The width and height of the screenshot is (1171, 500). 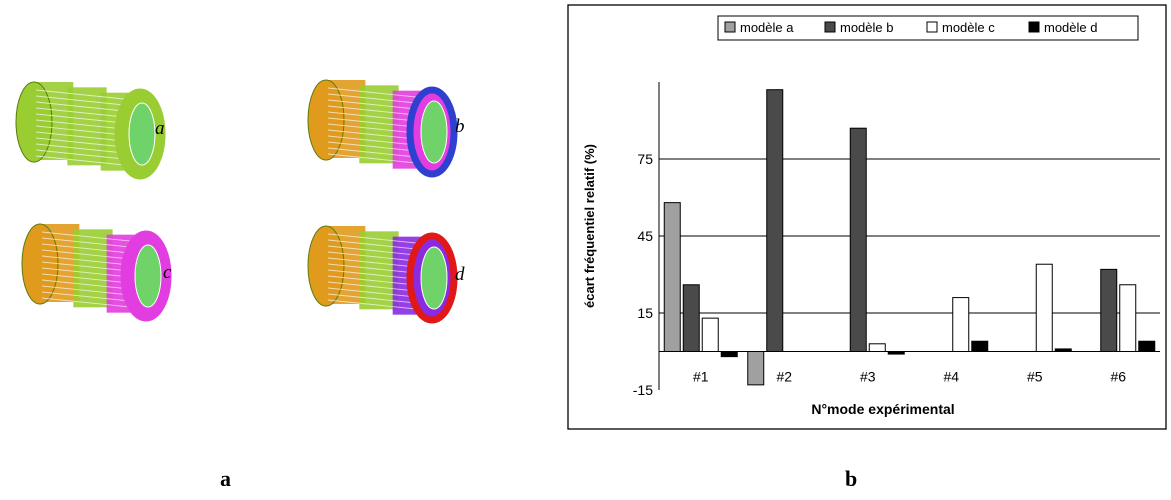 What do you see at coordinates (775, 220) in the screenshot?
I see `bar-modèle-b-mode2` at bounding box center [775, 220].